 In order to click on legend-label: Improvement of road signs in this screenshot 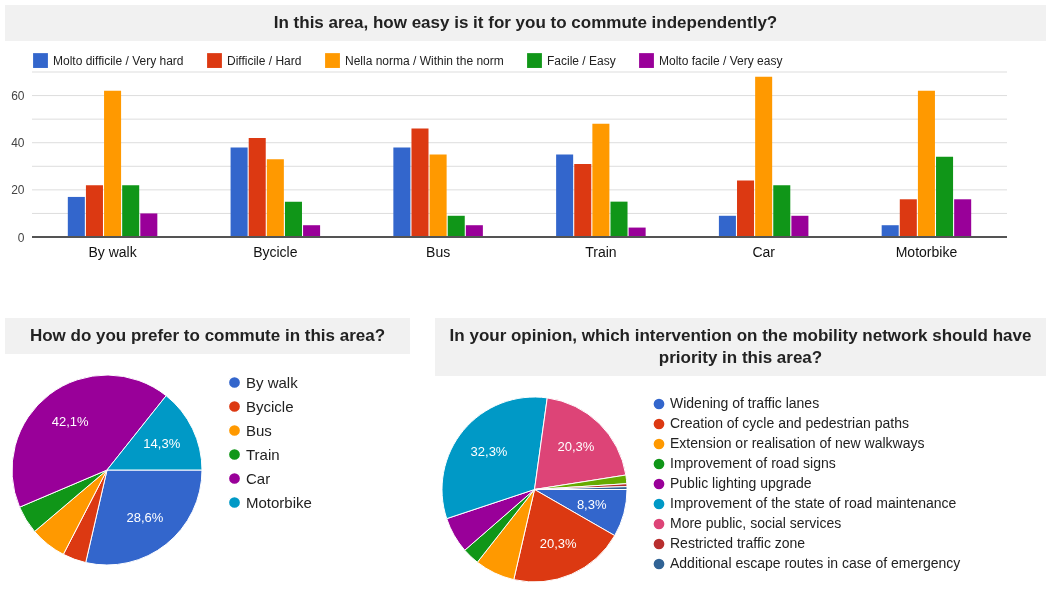, I will do `click(753, 463)`.